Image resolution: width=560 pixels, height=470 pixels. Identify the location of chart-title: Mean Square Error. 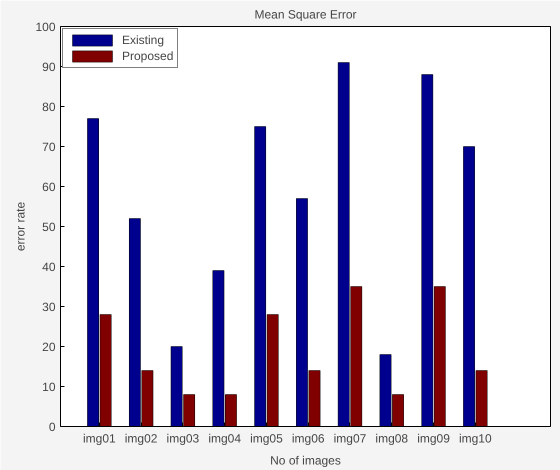
(305, 15).